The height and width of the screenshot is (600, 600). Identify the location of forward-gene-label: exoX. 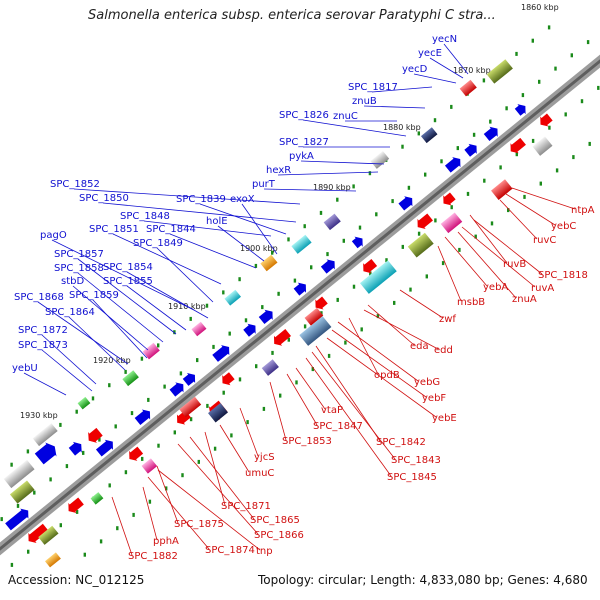
(242, 199).